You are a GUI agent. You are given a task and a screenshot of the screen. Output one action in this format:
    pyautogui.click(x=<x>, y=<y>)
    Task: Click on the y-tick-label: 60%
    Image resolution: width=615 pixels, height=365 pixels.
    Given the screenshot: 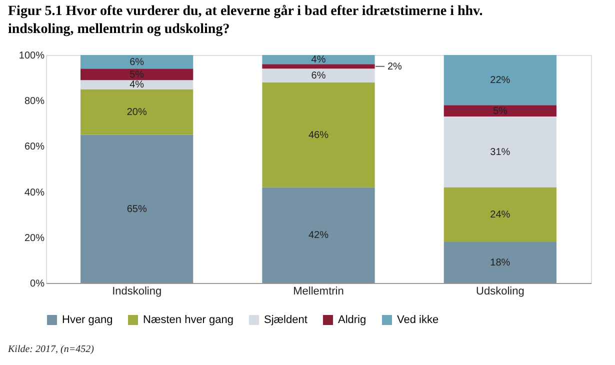 What is the action you would take?
    pyautogui.click(x=34, y=147)
    